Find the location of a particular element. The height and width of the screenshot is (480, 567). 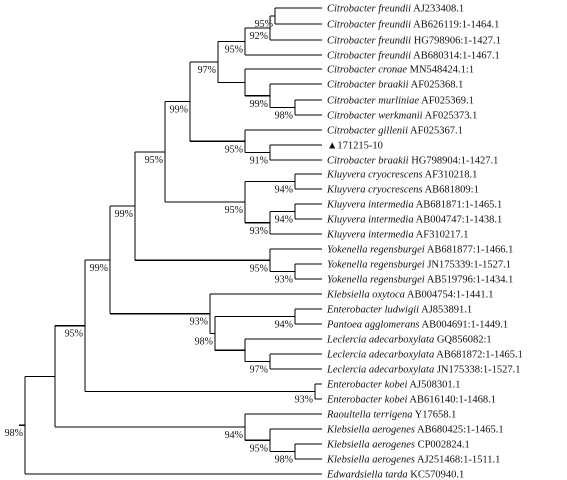

accession-number: AB626119:1-1464.1 is located at coordinates (455, 25).